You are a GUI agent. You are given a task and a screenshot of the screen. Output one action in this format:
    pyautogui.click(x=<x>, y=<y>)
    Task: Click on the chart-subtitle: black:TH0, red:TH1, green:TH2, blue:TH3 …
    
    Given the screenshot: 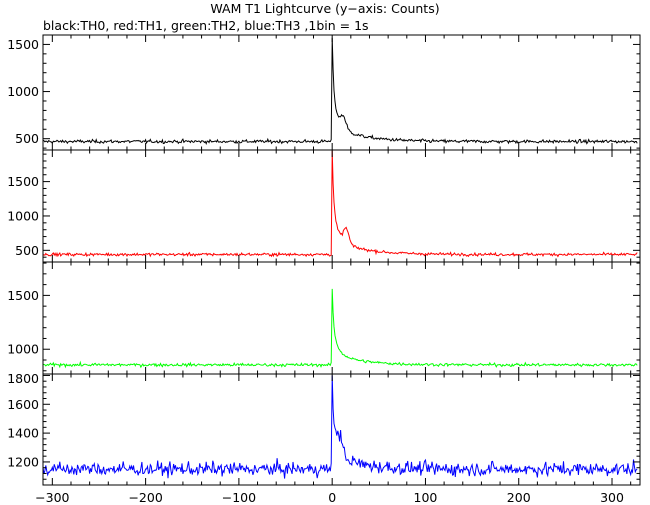 What is the action you would take?
    pyautogui.click(x=206, y=25)
    